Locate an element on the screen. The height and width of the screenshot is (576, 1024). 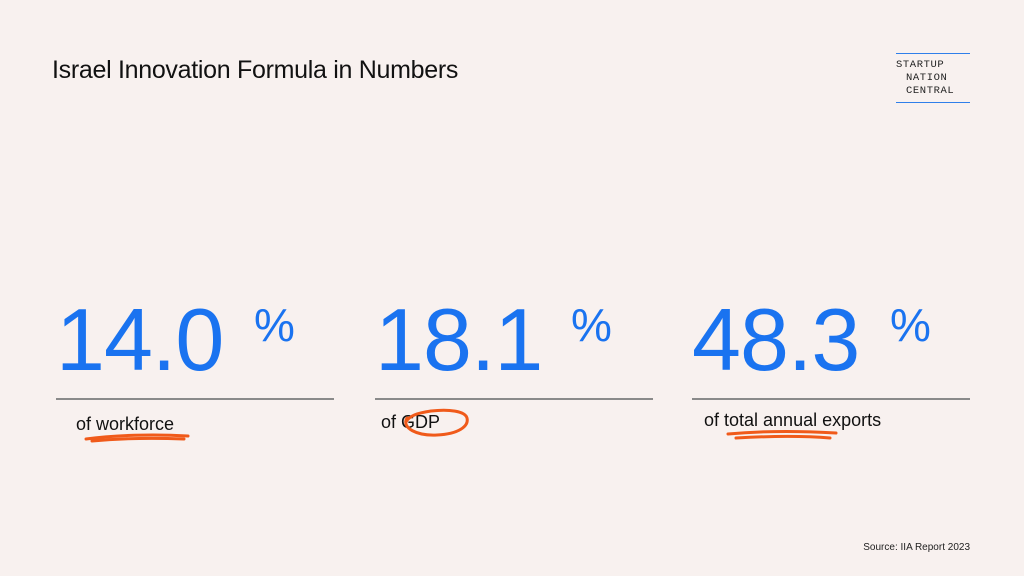
caption-highlight: total annual is located at coordinates (771, 420).